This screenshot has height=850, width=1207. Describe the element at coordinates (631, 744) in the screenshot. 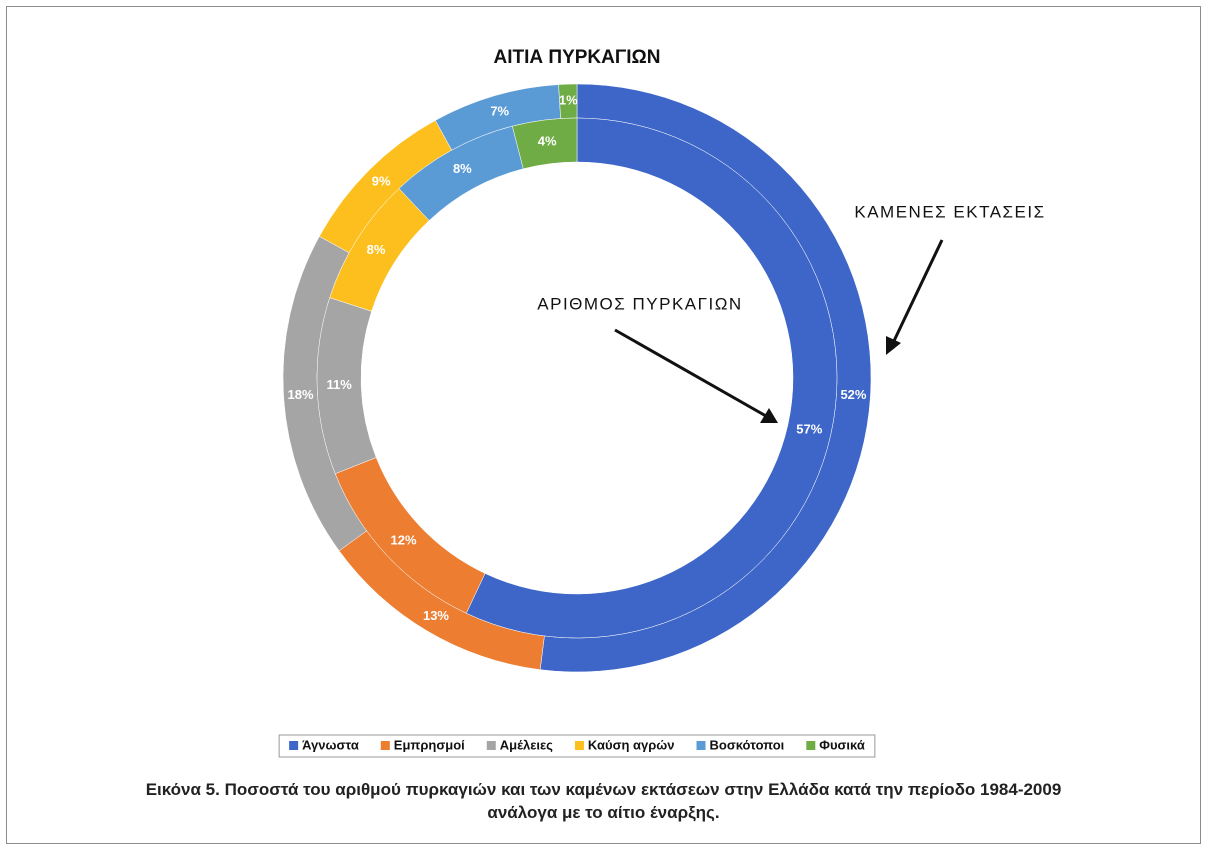

I see `legend-label: Καύση αγρών` at that location.